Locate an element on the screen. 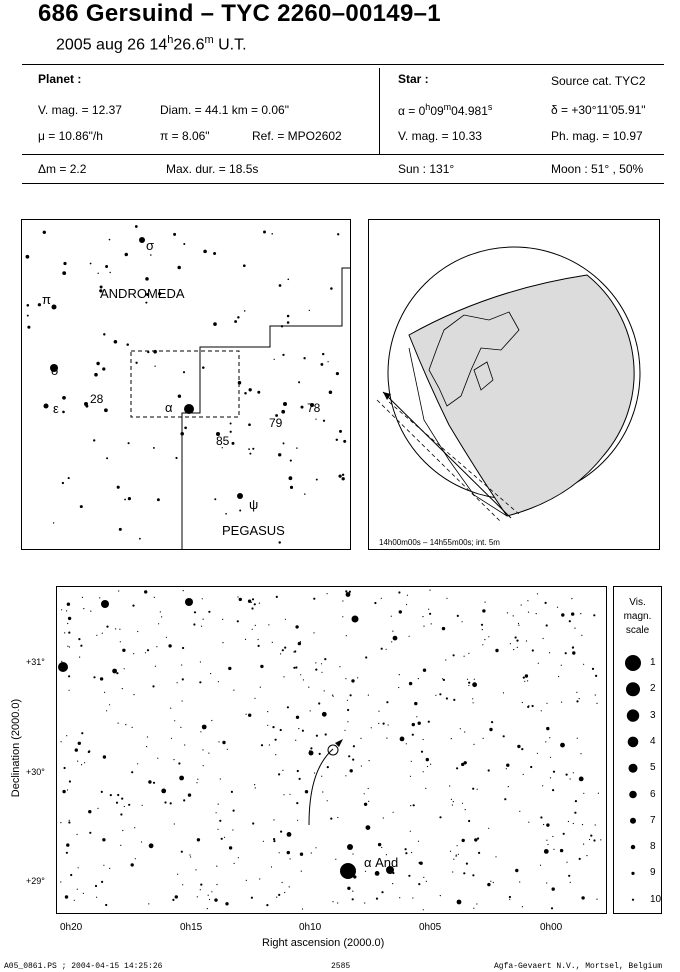  xtick-0h20: 0h20 is located at coordinates (71, 927).